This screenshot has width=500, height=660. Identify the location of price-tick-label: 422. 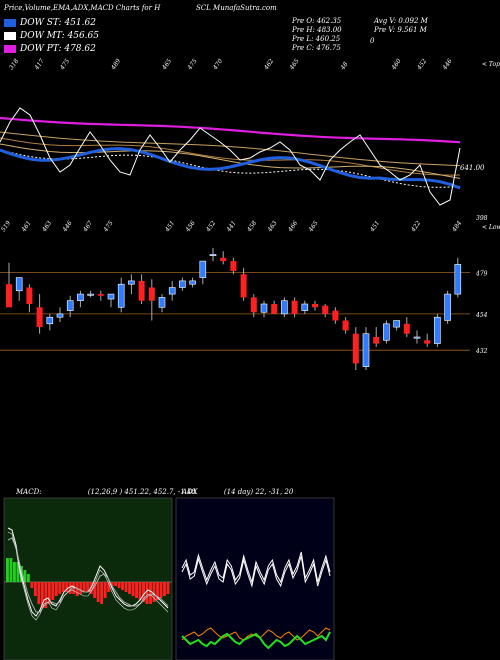
(415, 227).